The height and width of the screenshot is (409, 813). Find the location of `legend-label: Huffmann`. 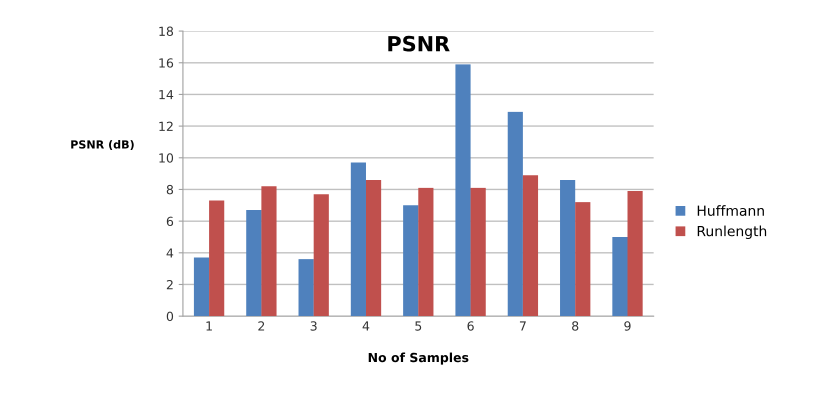

legend-label: Huffmann is located at coordinates (731, 210).